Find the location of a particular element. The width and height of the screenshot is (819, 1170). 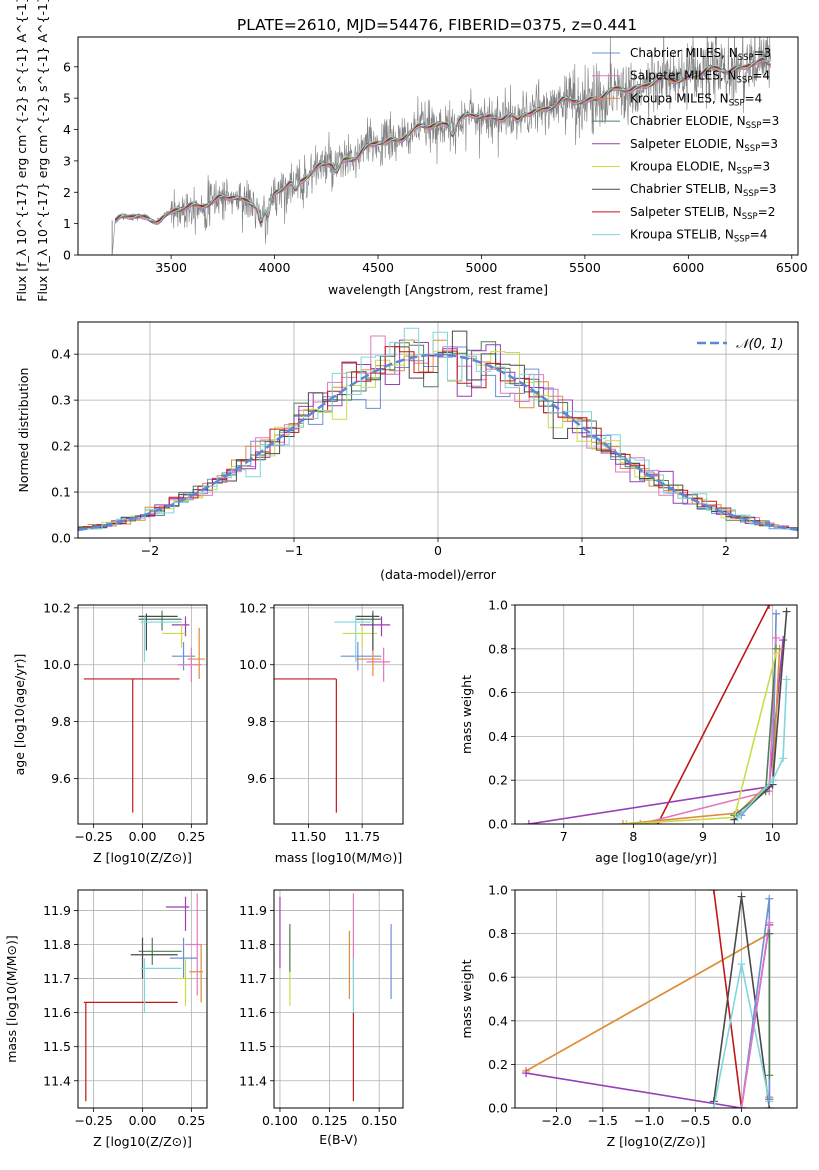

legend-label-4: Salpeter ELODIE, NSSP=3 is located at coordinates (704, 145).